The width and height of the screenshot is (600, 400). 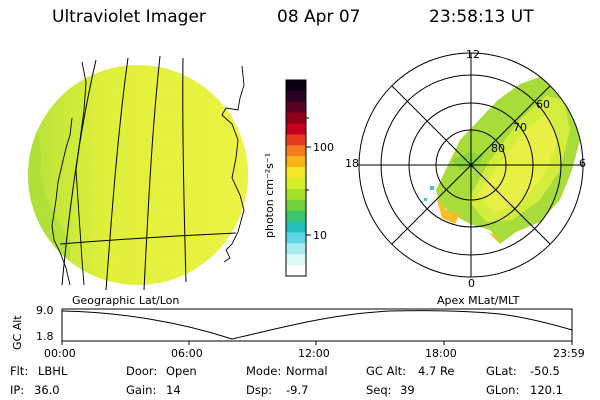 I want to click on flt-label: Flt:, so click(x=19, y=371).